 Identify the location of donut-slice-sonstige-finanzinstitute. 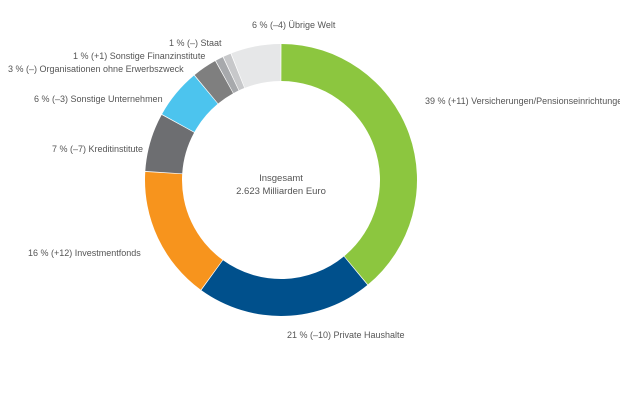
(227, 75).